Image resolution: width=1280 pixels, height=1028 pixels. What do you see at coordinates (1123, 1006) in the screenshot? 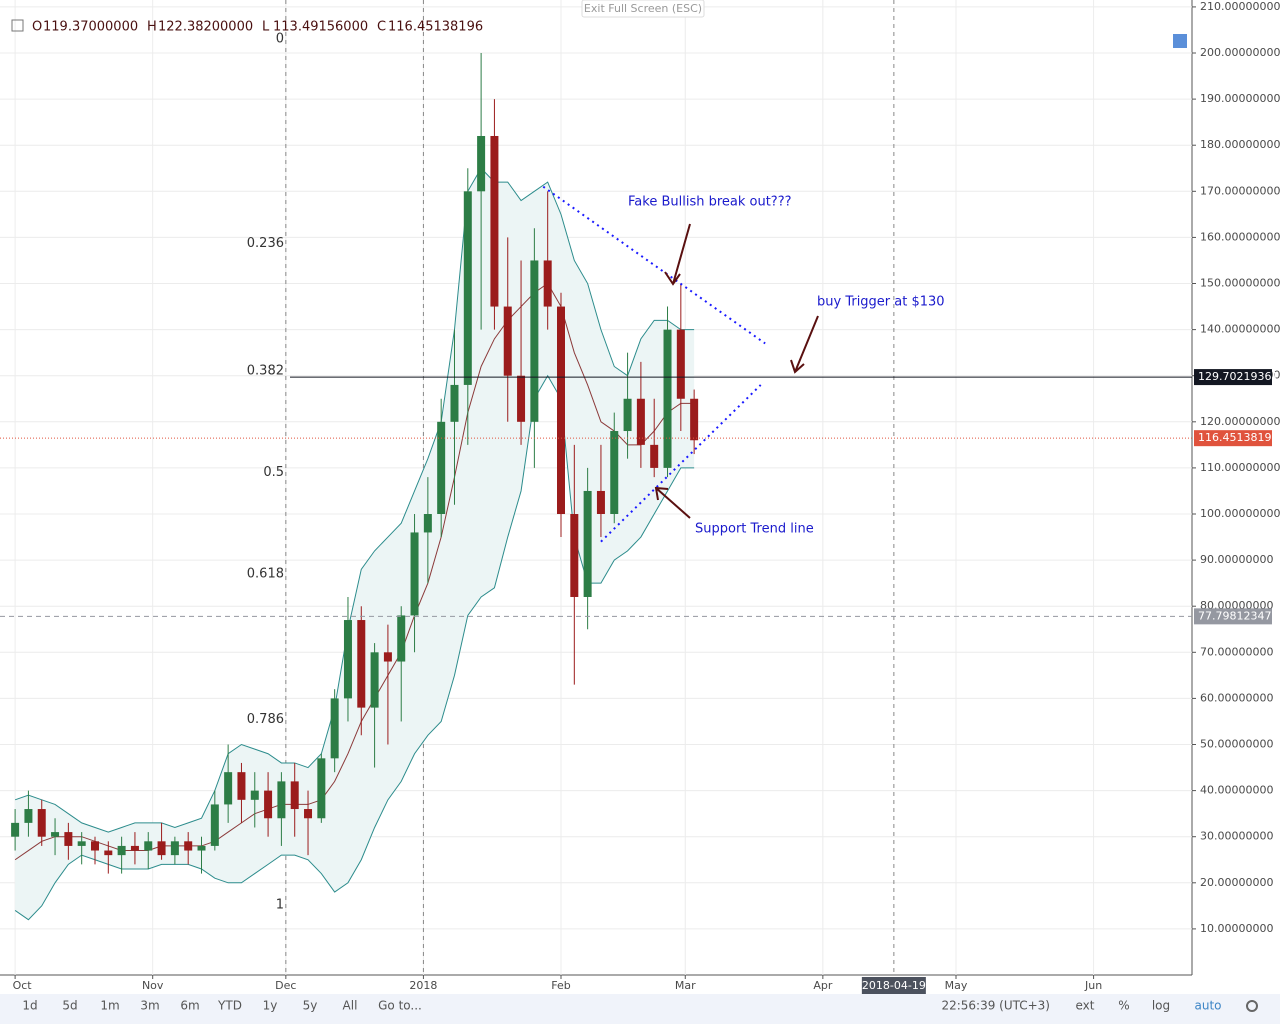
I see `toolbar-button: %` at bounding box center [1123, 1006].